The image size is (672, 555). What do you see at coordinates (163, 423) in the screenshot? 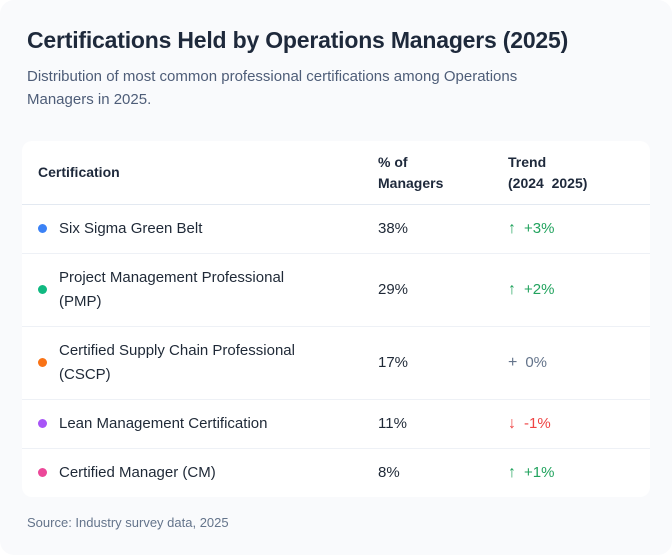
I see `certification-label: Lean Management Certification` at bounding box center [163, 423].